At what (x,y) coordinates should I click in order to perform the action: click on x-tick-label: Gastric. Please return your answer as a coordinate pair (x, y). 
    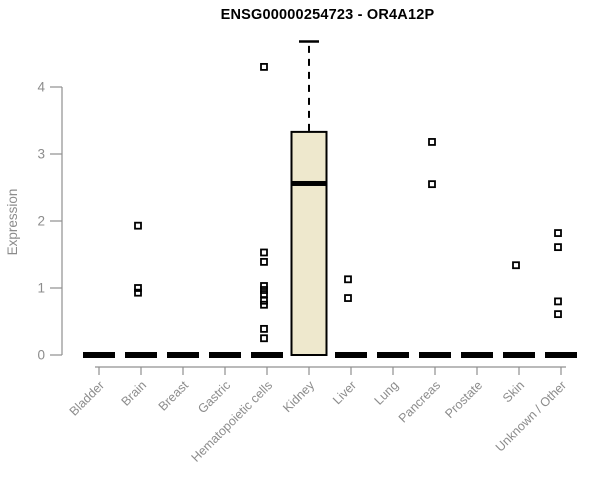
    Looking at the image, I should click on (214, 397).